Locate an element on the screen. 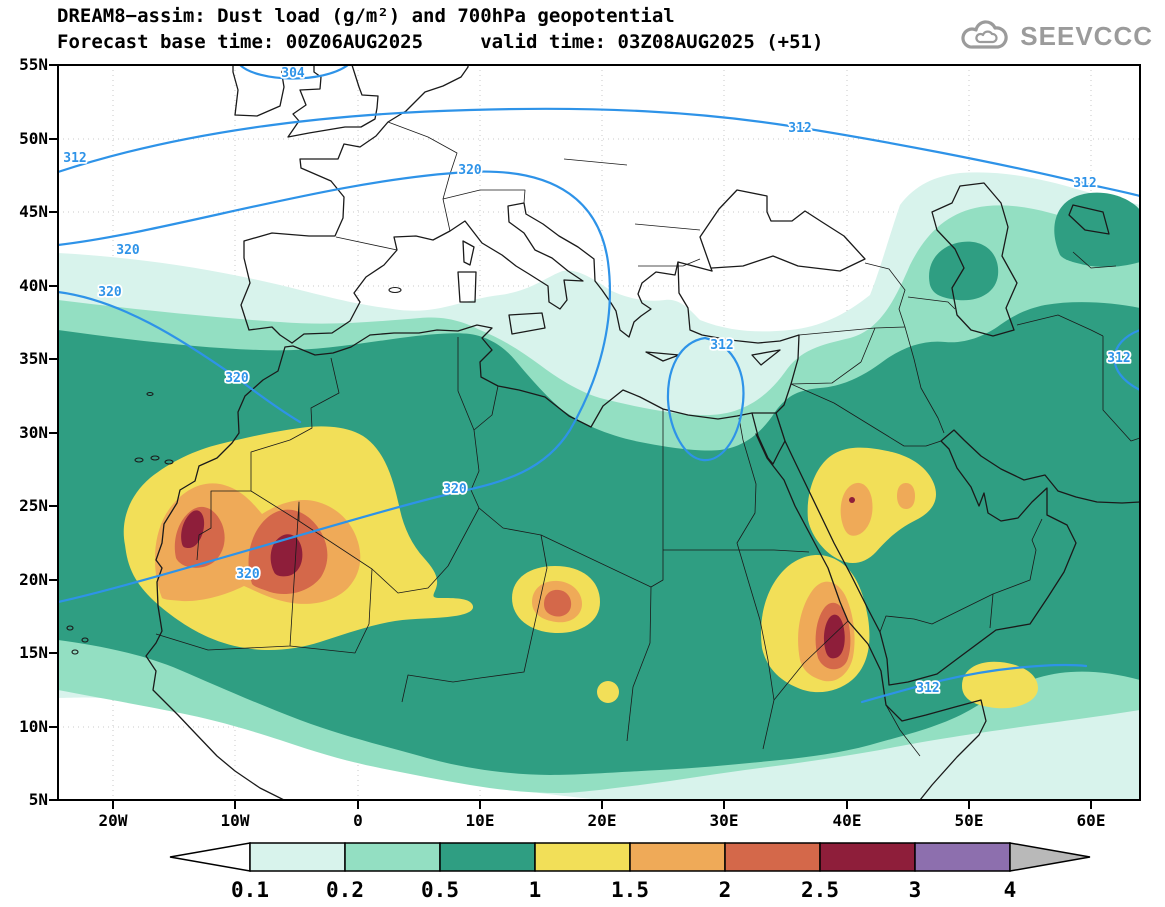  colorbar is located at coordinates (630, 857).